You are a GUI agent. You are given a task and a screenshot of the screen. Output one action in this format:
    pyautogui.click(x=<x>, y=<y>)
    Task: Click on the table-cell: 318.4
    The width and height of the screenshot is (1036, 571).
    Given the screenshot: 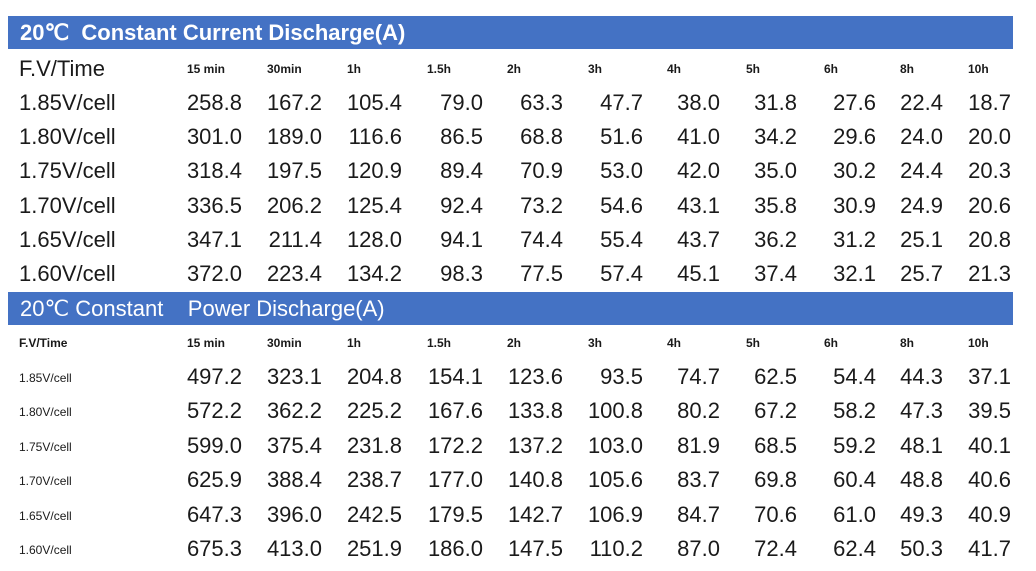 What is the action you would take?
    pyautogui.click(x=214, y=171)
    